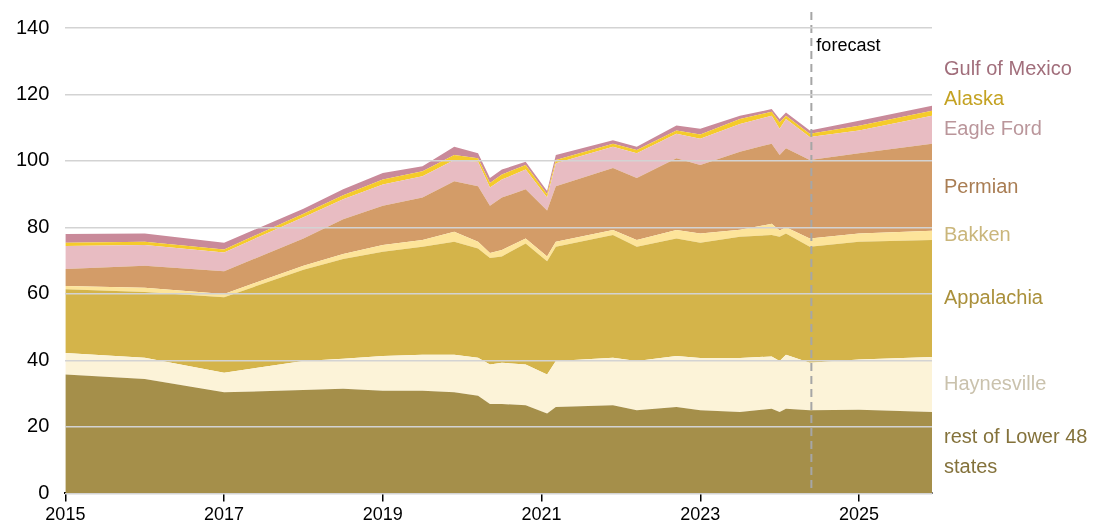  I want to click on x-tick-label: 2017, so click(224, 514).